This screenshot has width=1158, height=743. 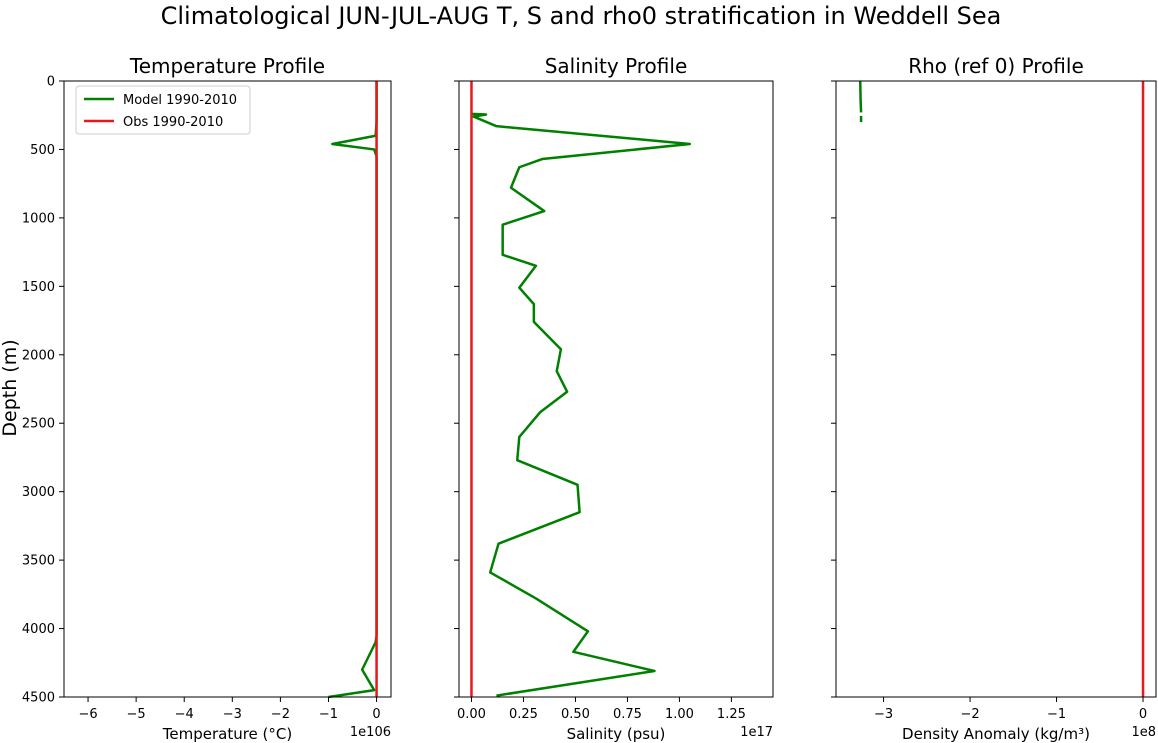 What do you see at coordinates (575, 714) in the screenshot?
I see `panel-2-xtick-label-2: 0.50` at bounding box center [575, 714].